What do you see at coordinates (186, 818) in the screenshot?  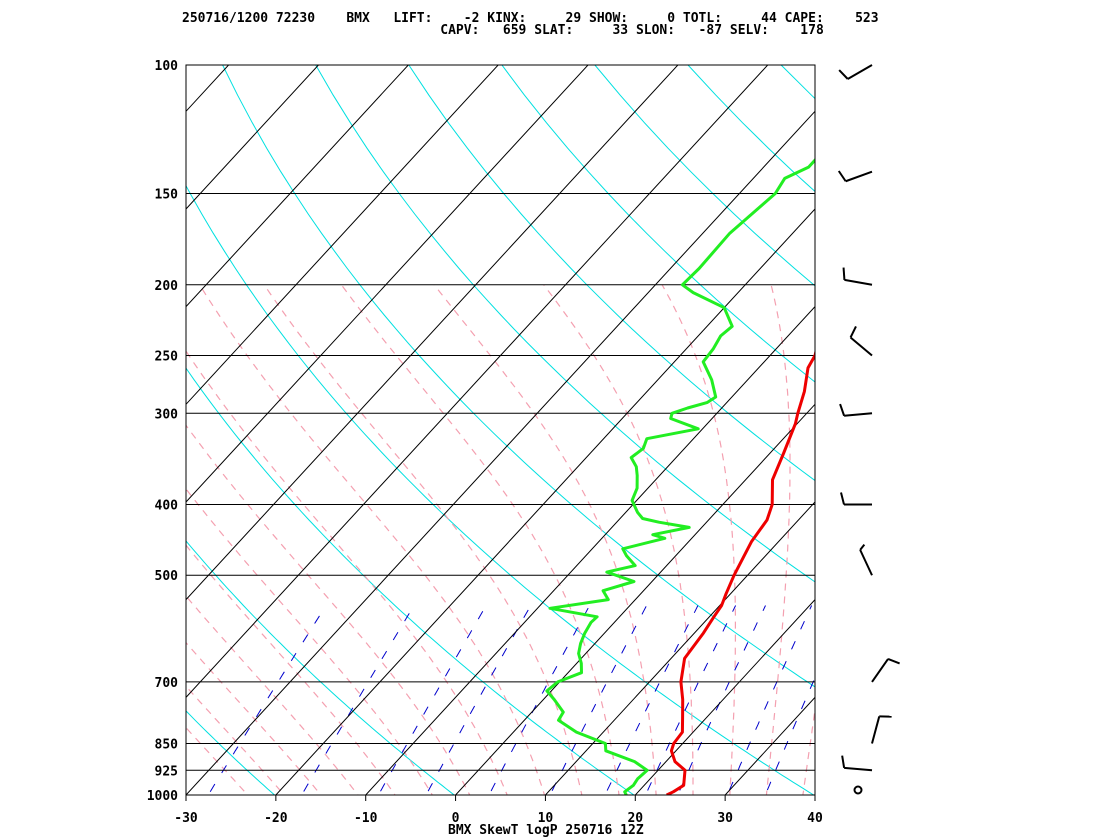 I see `temperature-tick-label: -30` at bounding box center [186, 818].